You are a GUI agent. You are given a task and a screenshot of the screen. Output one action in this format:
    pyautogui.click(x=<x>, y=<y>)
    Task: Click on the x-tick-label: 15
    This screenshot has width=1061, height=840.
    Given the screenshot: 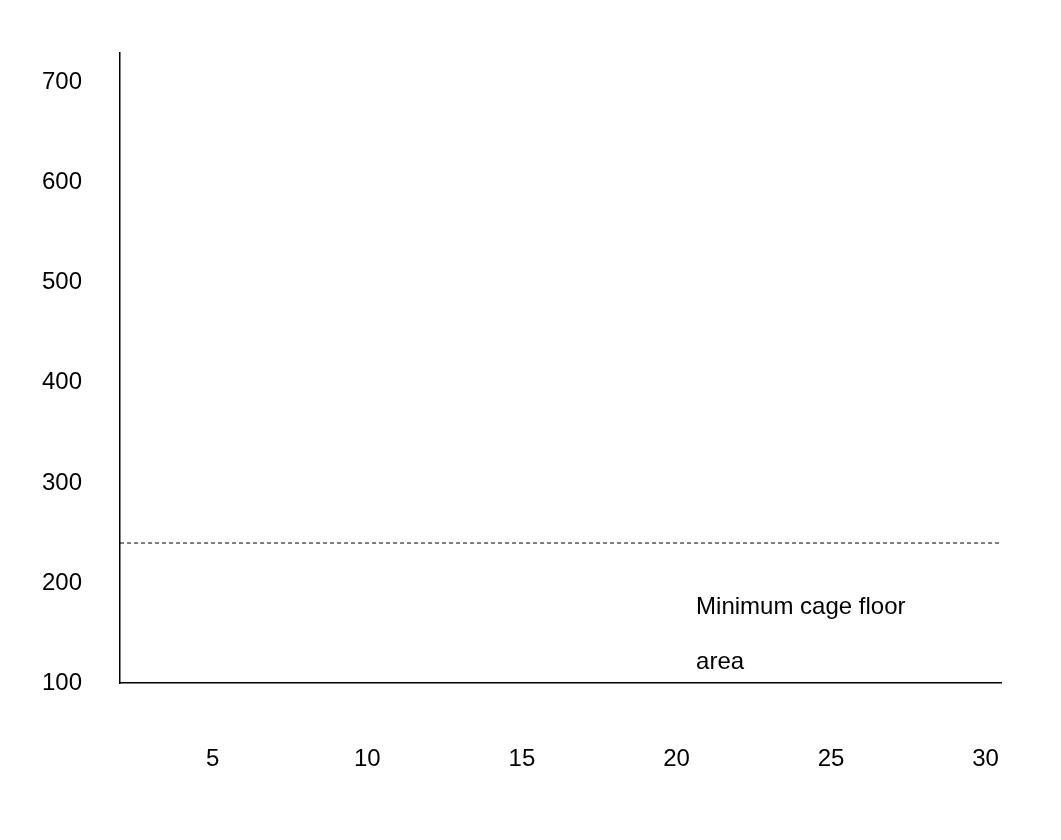 What is the action you would take?
    pyautogui.click(x=522, y=758)
    